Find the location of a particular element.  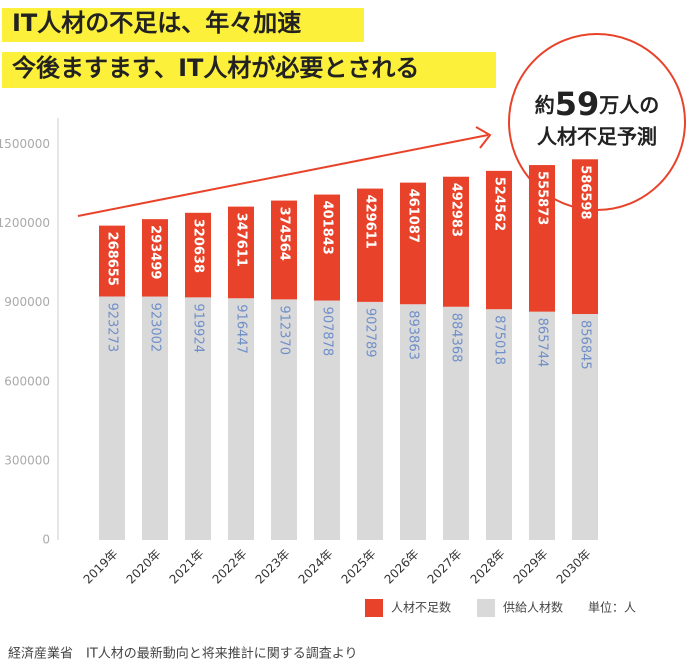

value-label: 347611 is located at coordinates (241, 240).